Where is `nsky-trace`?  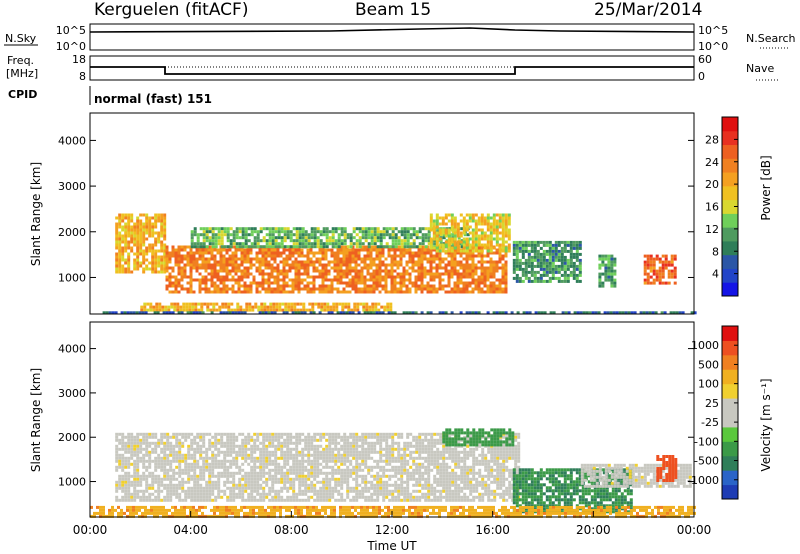 nsky-trace is located at coordinates (392, 30).